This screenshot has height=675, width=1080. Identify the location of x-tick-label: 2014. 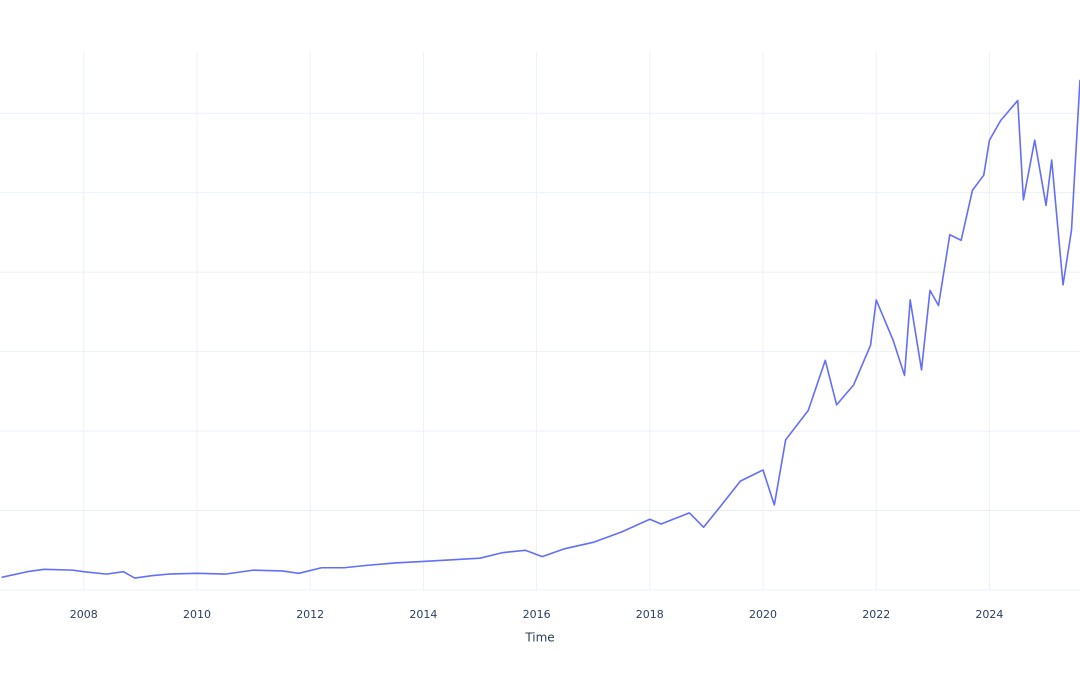
(423, 614).